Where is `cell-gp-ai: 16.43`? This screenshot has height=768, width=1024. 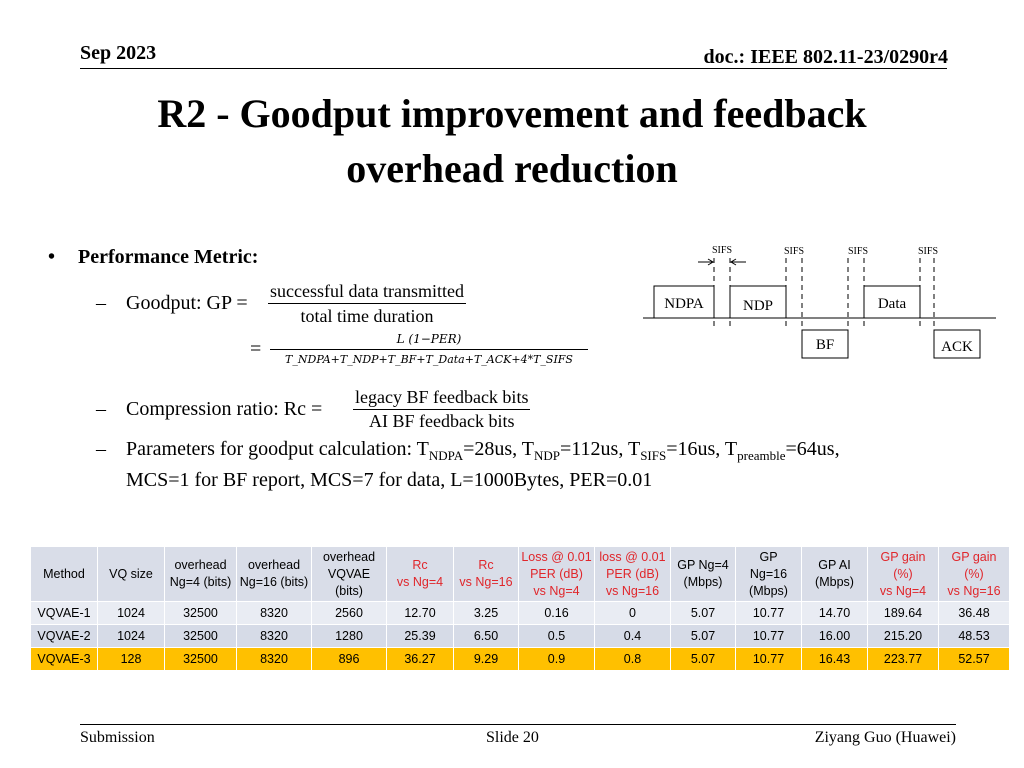 cell-gp-ai: 16.43 is located at coordinates (834, 659).